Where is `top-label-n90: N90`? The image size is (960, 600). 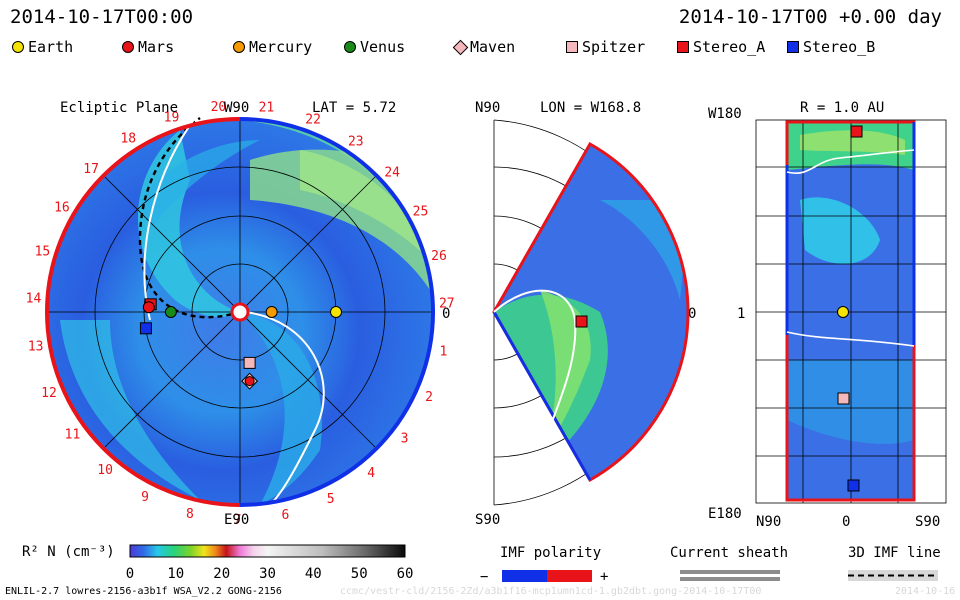
top-label-n90: N90 is located at coordinates (487, 108).